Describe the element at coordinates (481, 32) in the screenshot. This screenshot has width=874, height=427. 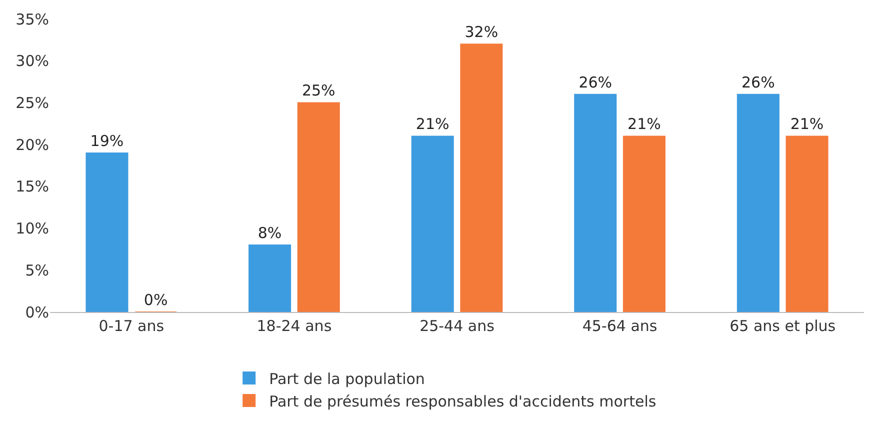
I see `data-label: 32%` at that location.